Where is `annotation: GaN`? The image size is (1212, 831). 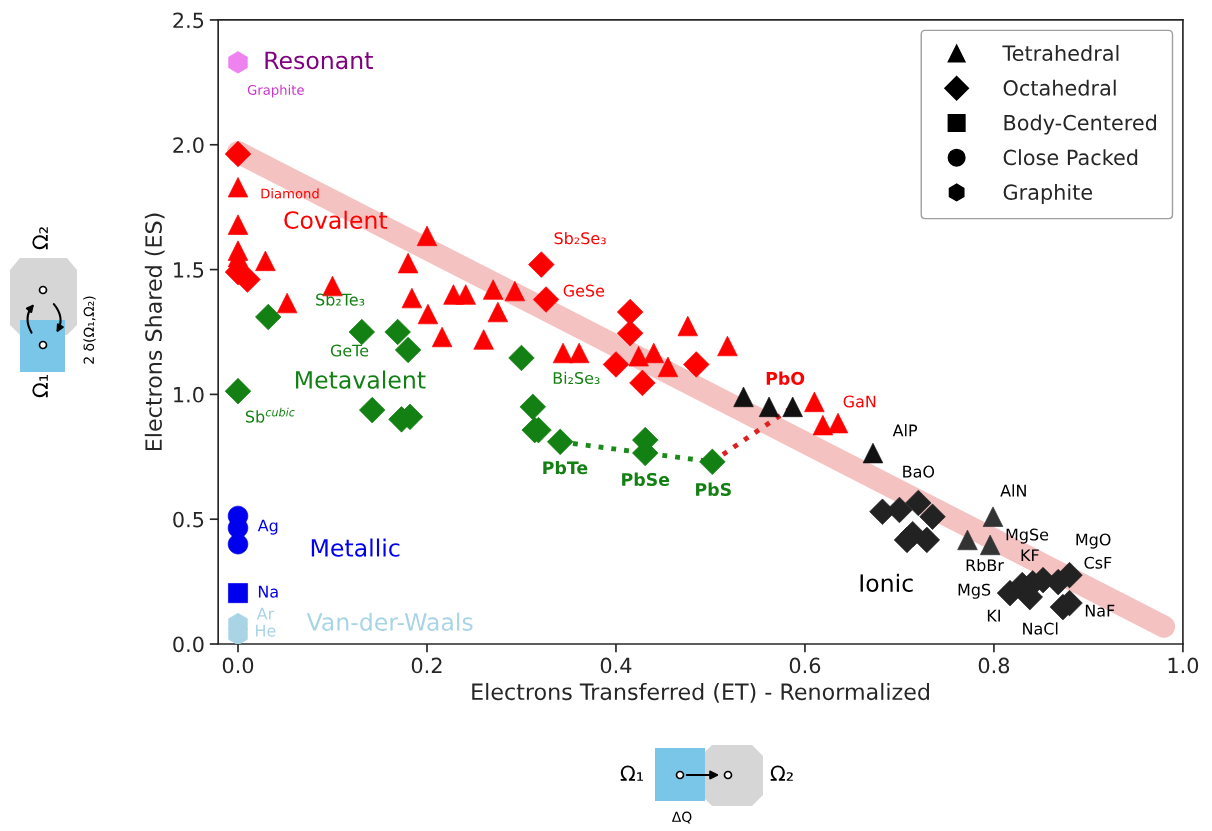 annotation: GaN is located at coordinates (859, 401).